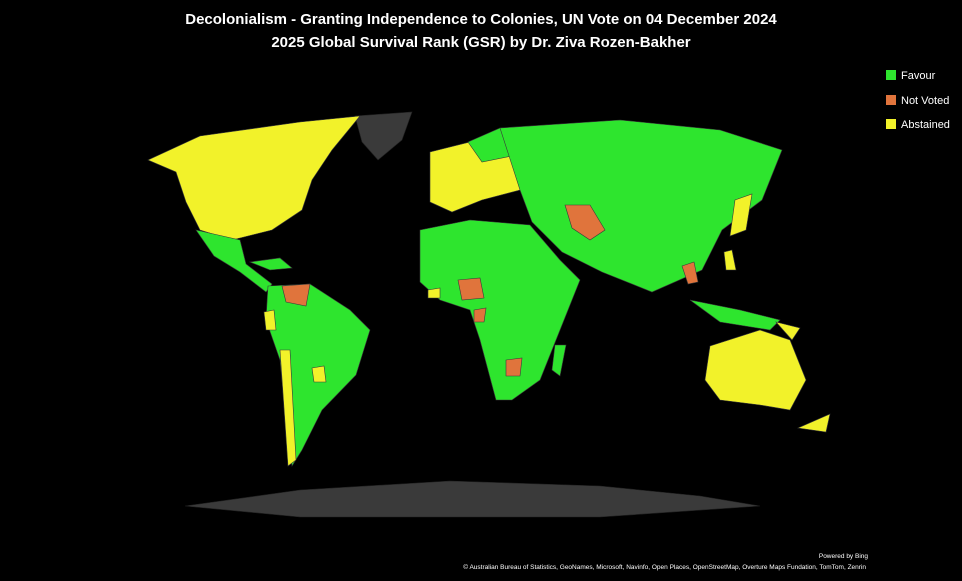  I want to click on africa, so click(500, 310).